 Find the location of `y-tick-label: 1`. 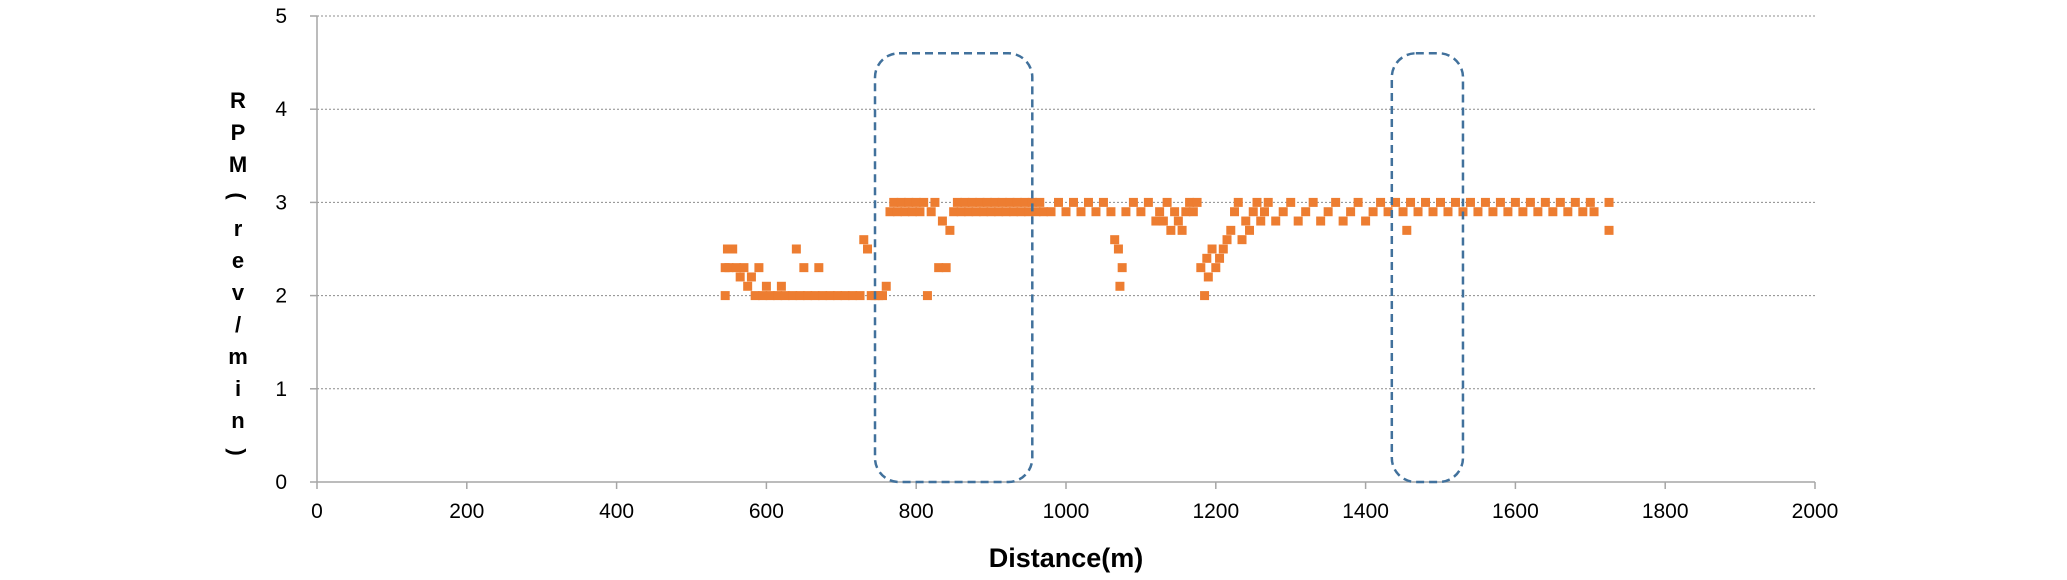

y-tick-label: 1 is located at coordinates (281, 389).